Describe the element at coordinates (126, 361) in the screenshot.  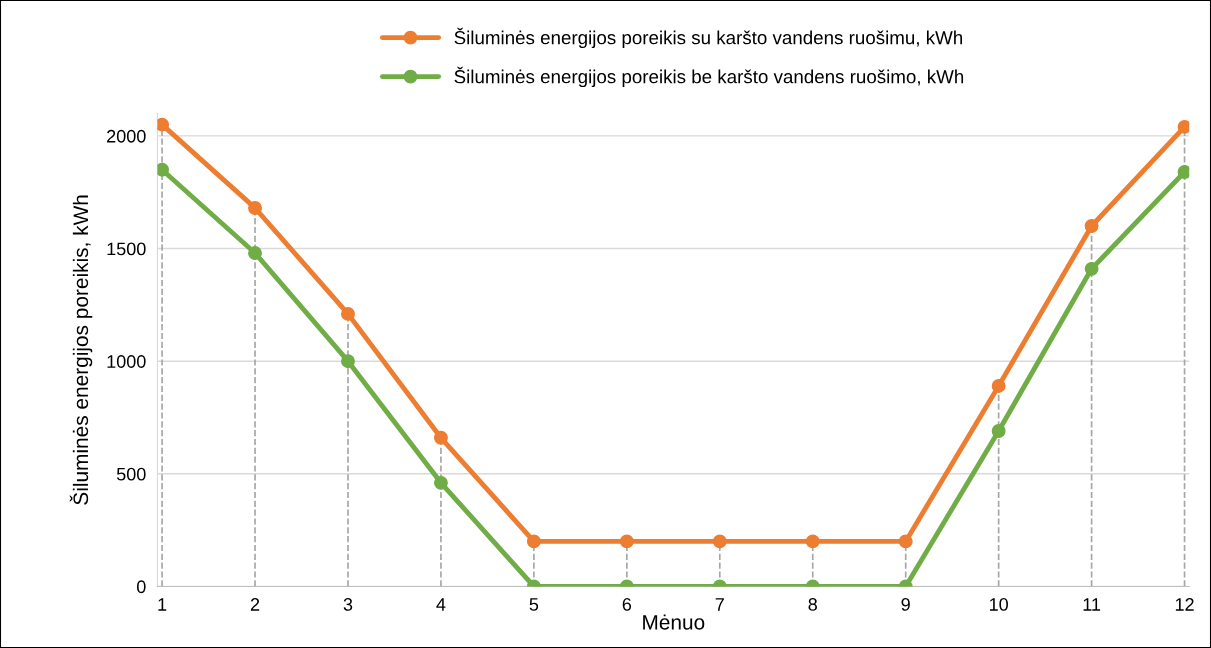
I see `y-tick-label: 1000` at that location.